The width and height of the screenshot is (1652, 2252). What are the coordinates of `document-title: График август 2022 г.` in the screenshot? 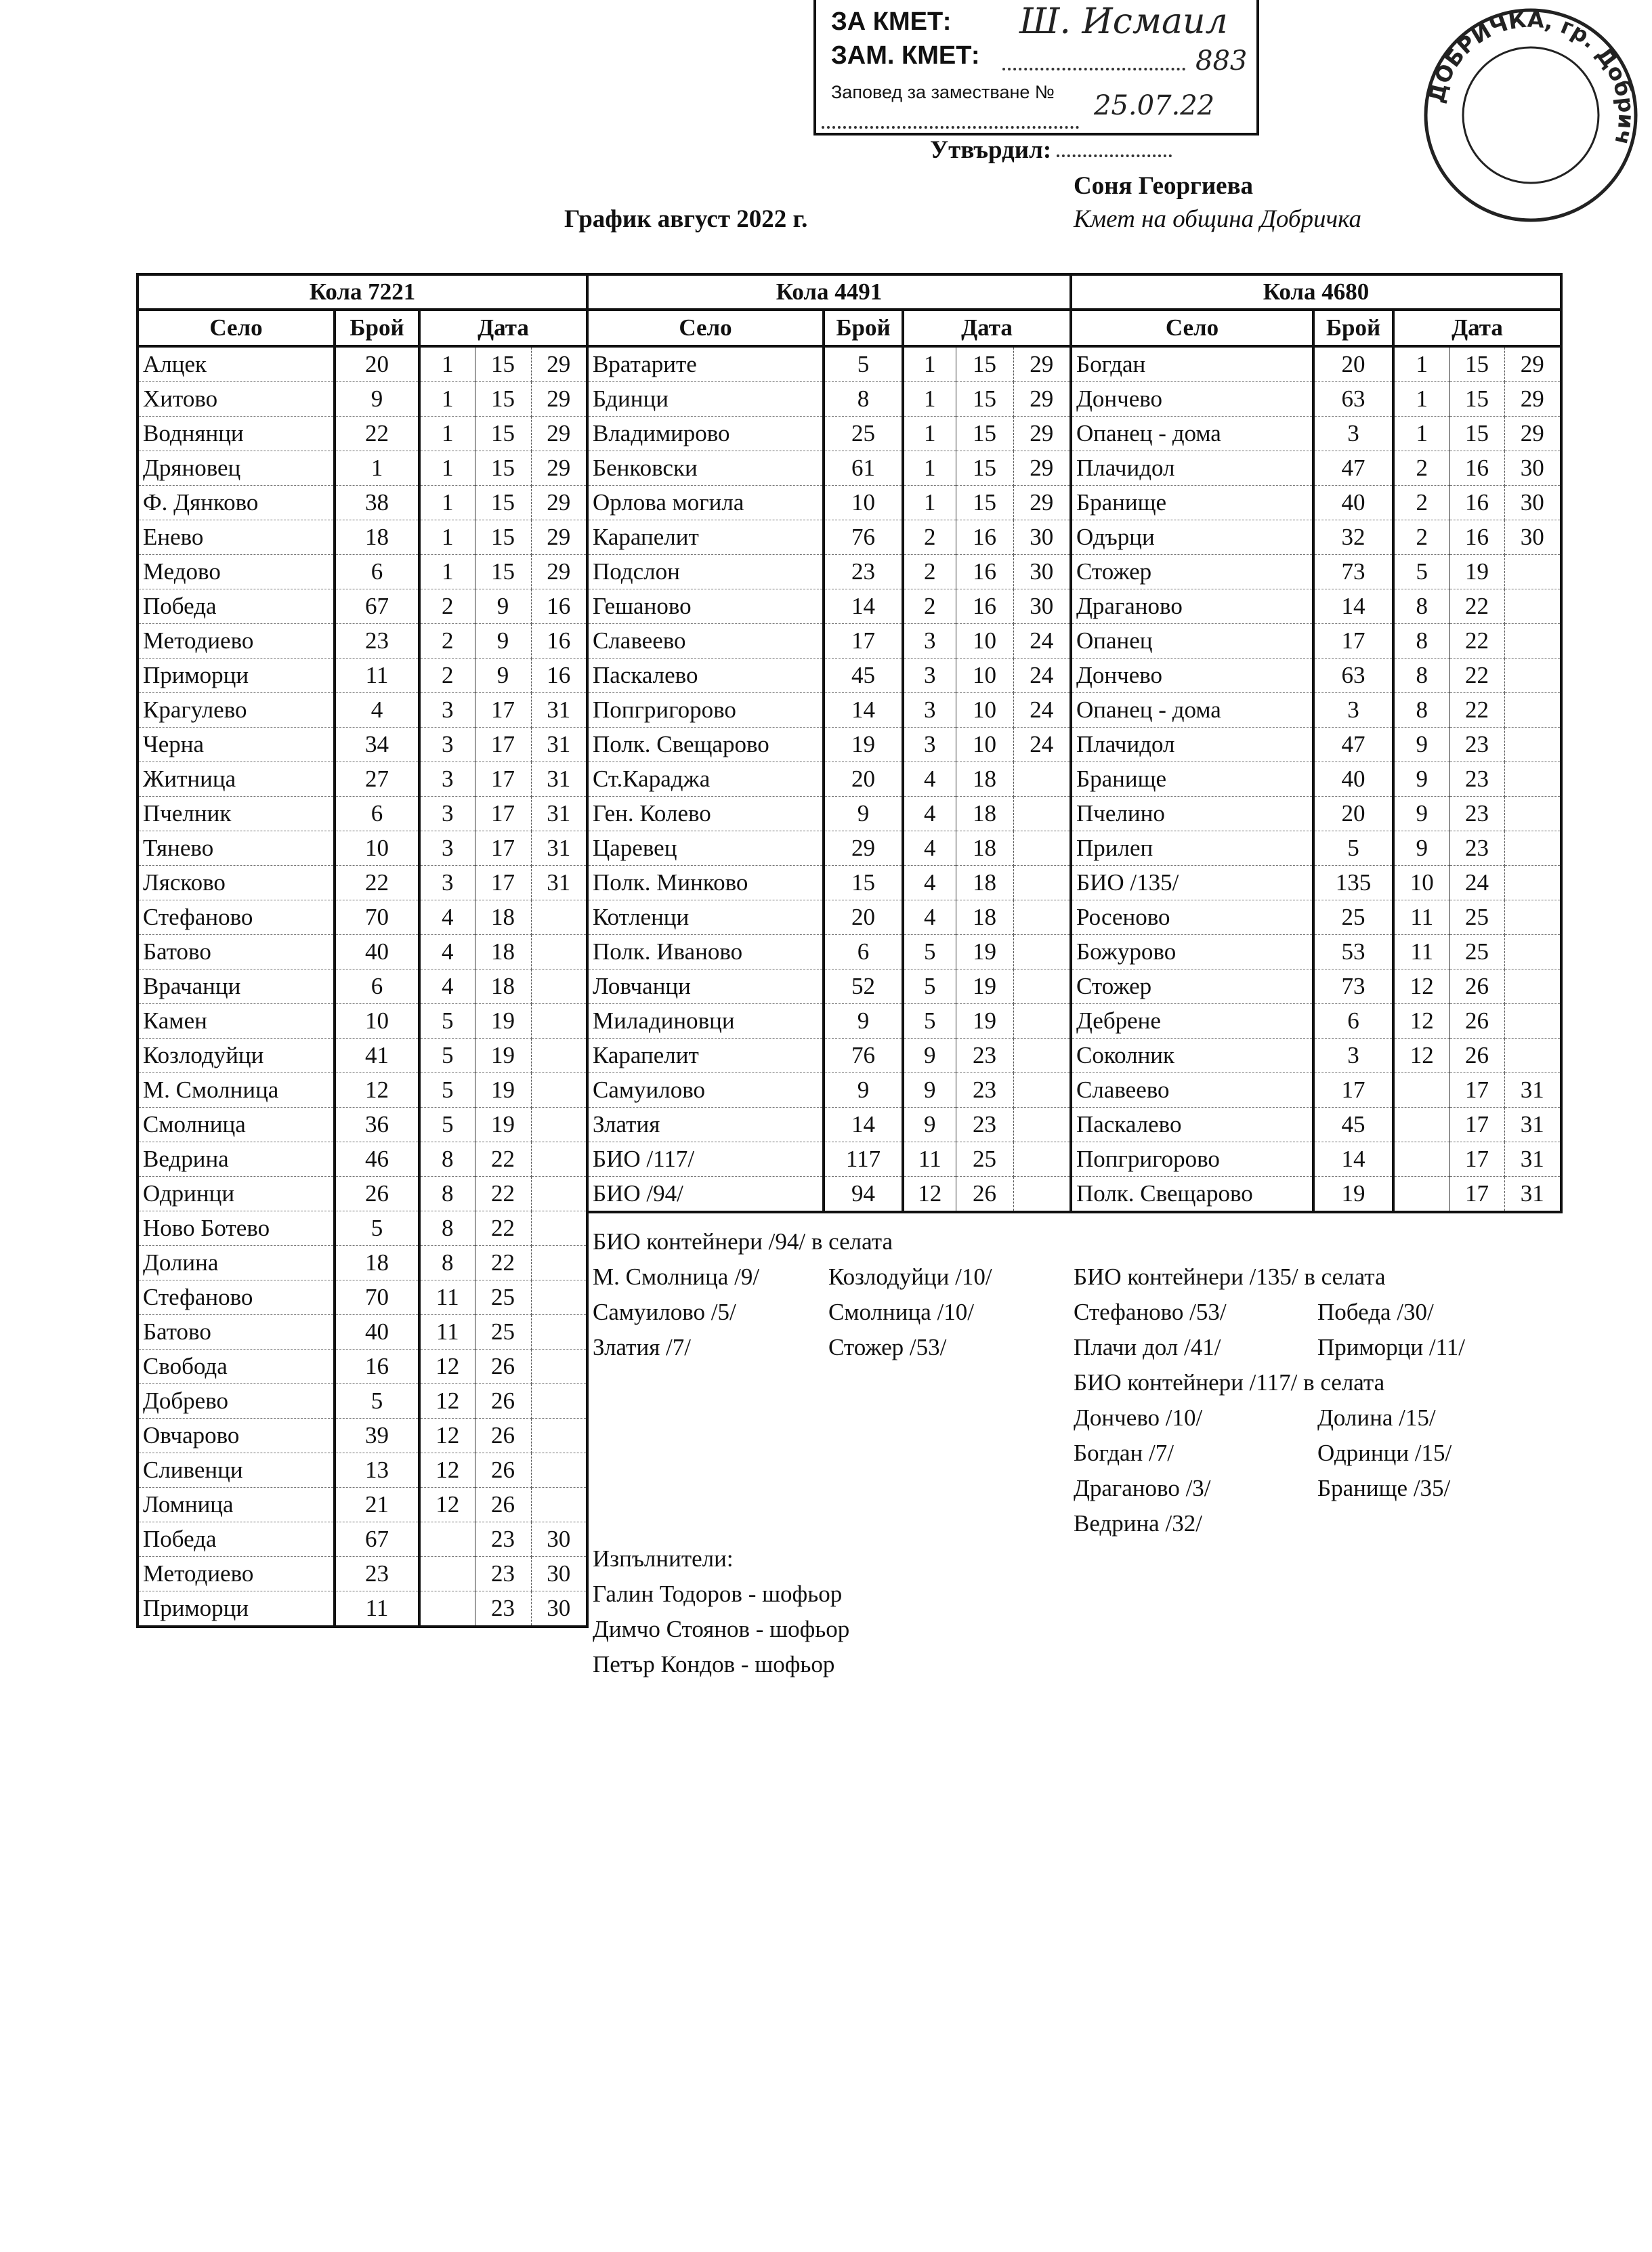 It's located at (686, 219).